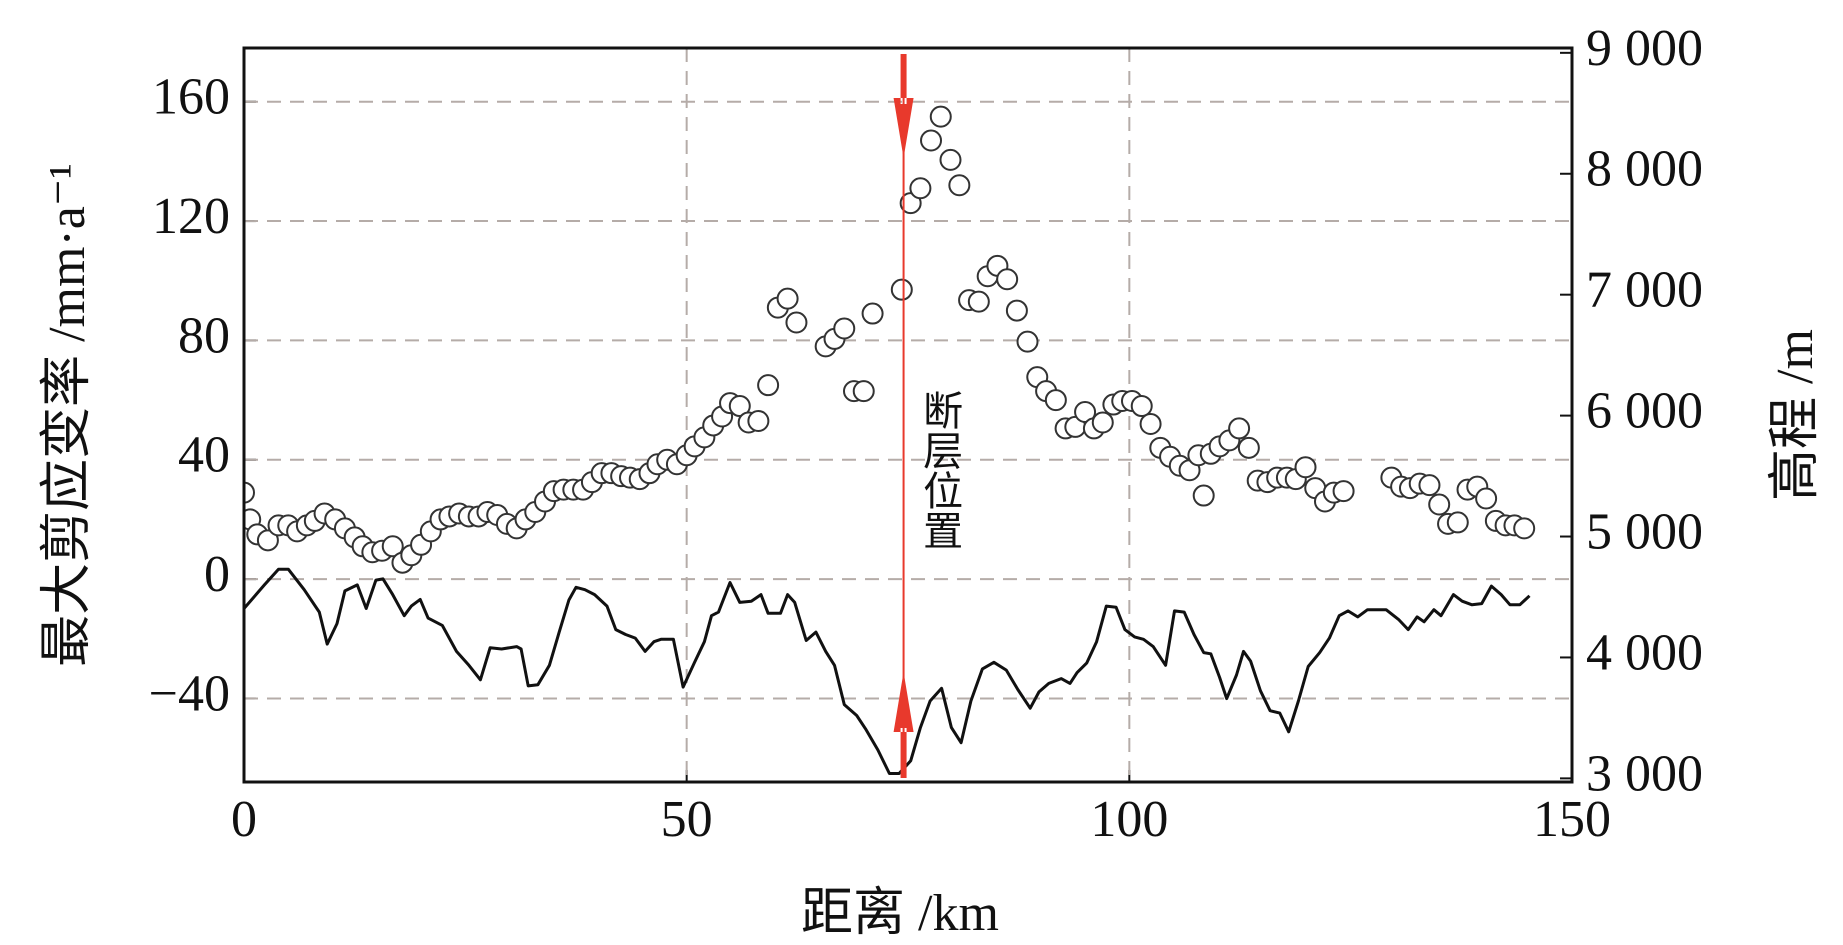 The width and height of the screenshot is (1843, 945). Describe the element at coordinates (900, 913) in the screenshot. I see `x-axis-label: 距离 /km` at that location.